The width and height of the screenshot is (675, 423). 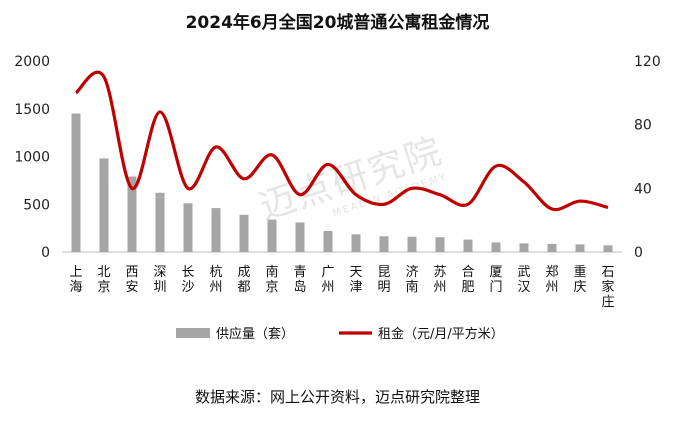 What do you see at coordinates (355, 280) in the screenshot?
I see `category-label: 天津` at bounding box center [355, 280].